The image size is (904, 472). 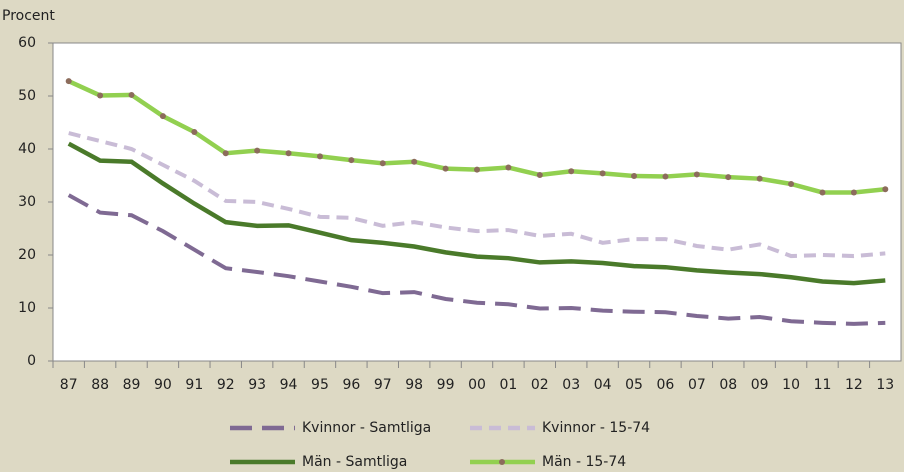 I want to click on y-tick-label: 50, so click(x=27, y=96).